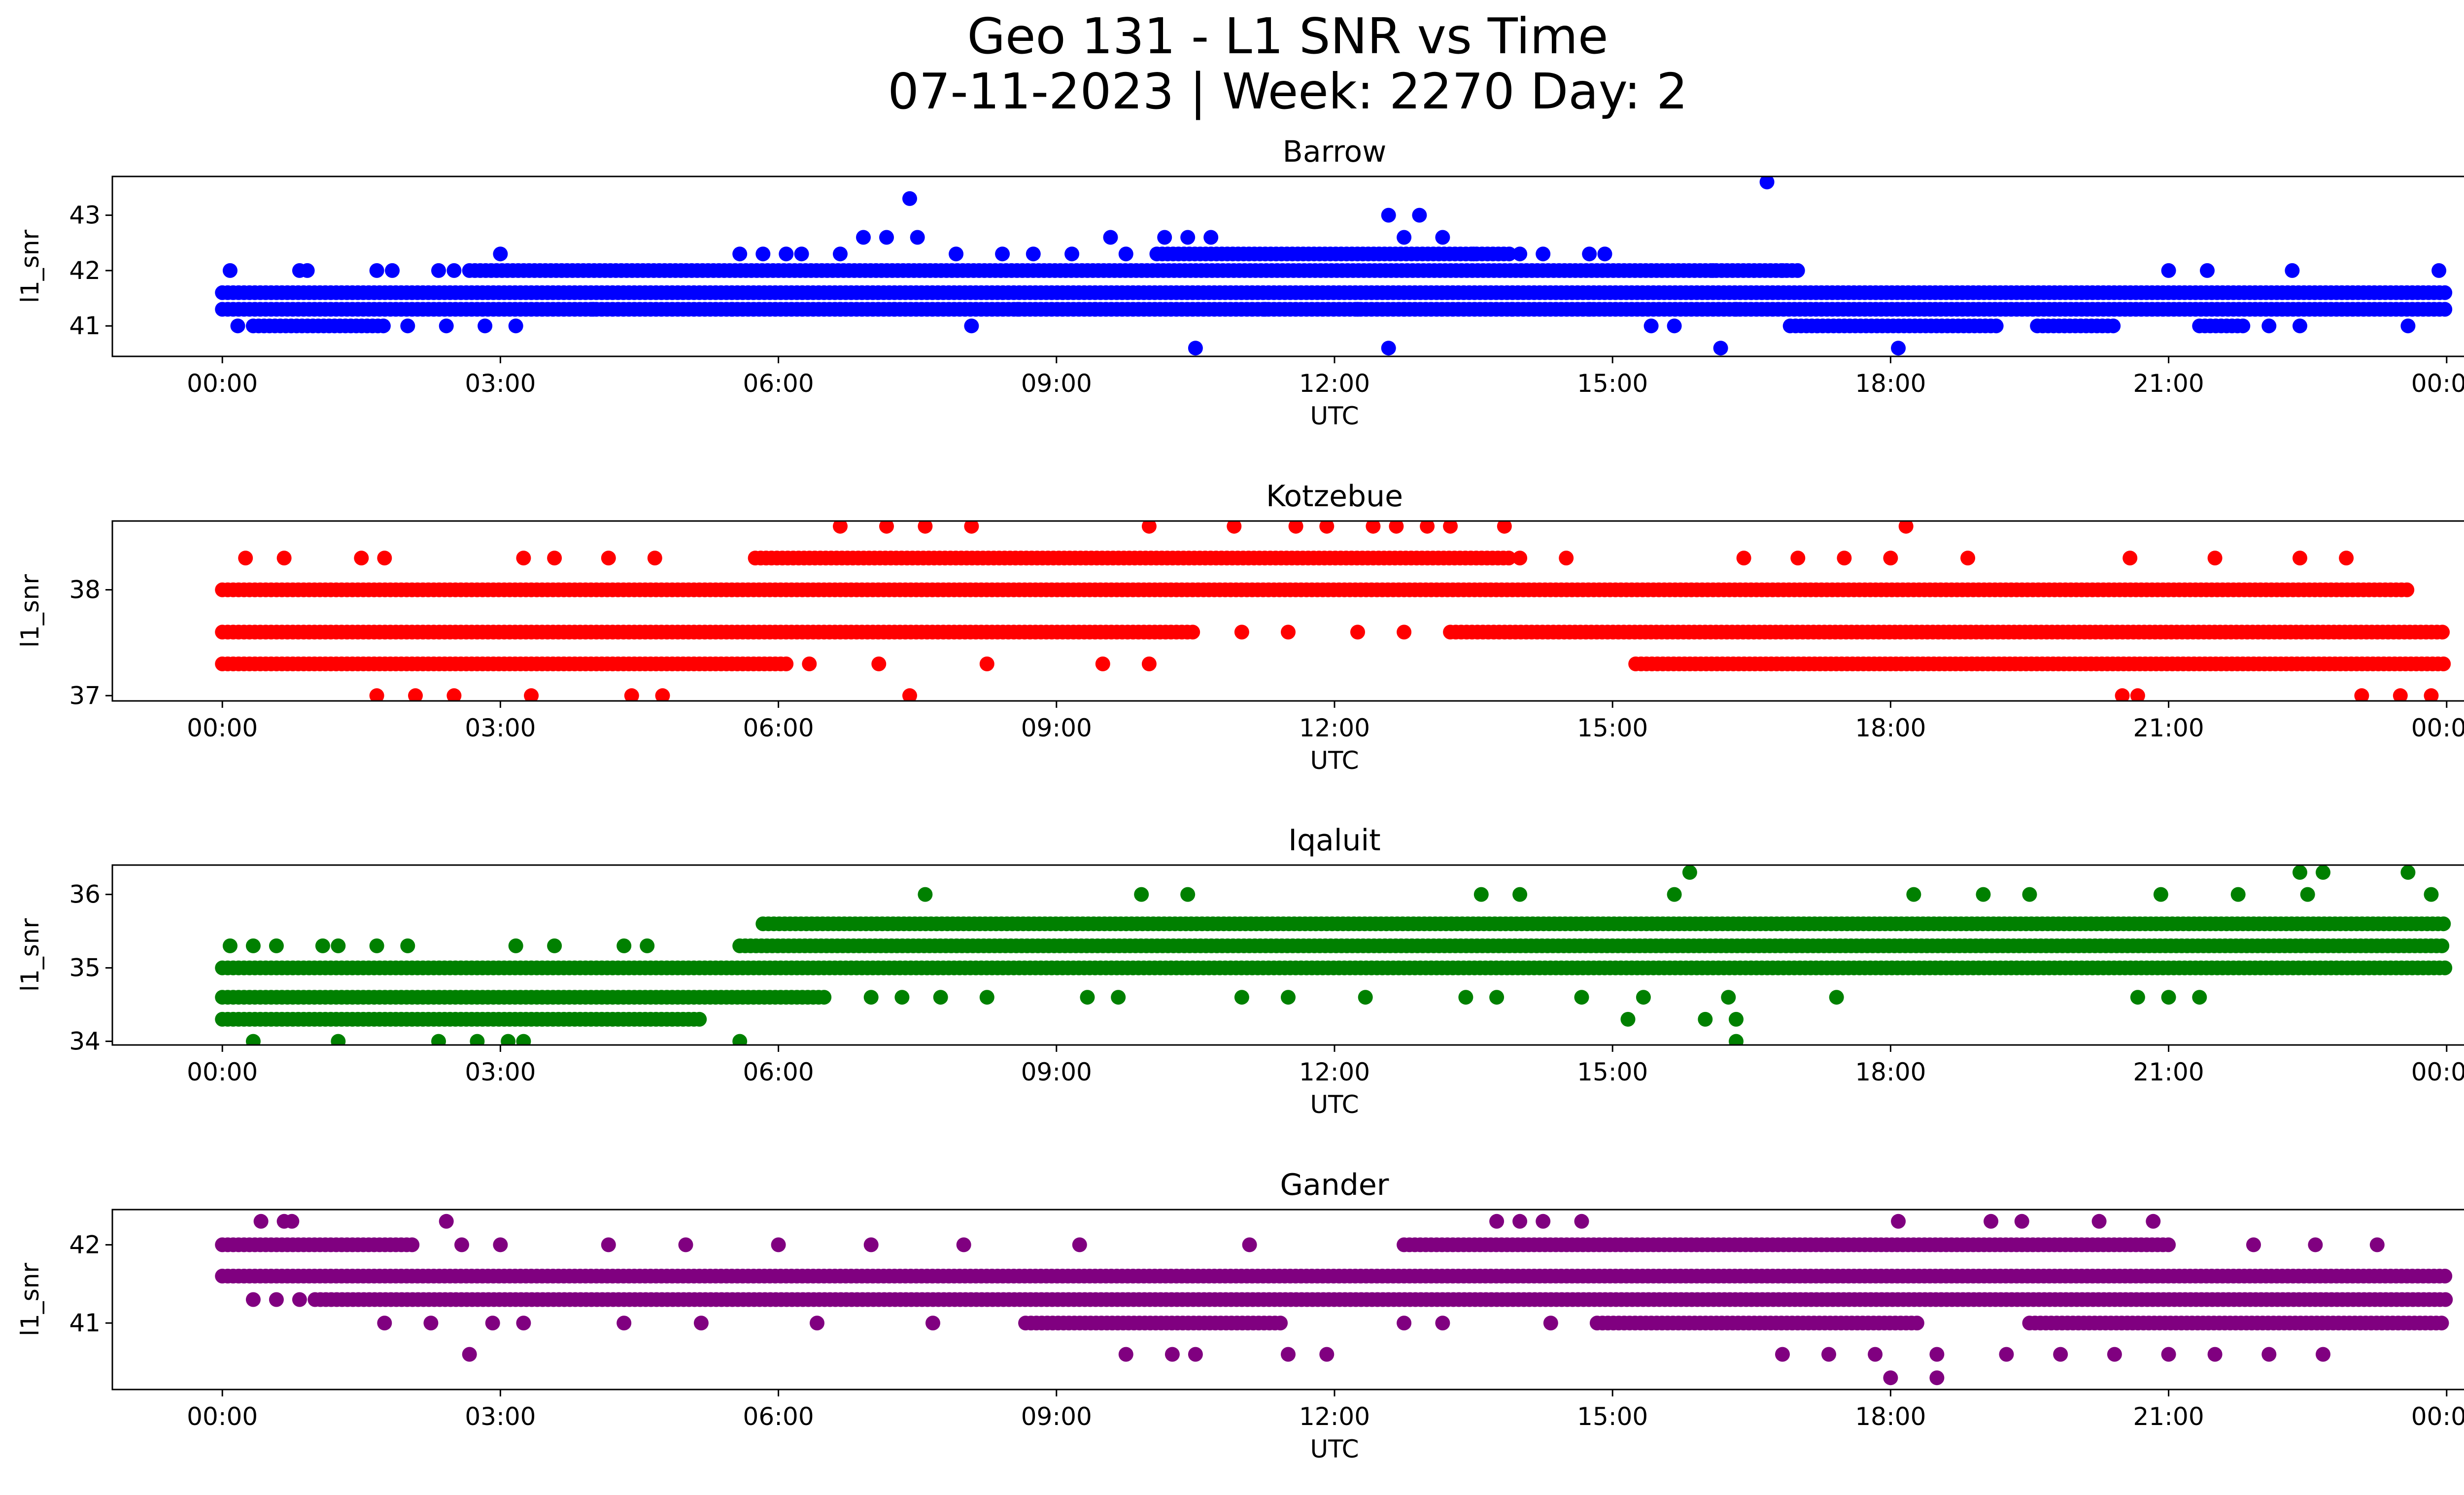  Describe the element at coordinates (1334, 416) in the screenshot. I see `x-axis-label: UTC` at that location.